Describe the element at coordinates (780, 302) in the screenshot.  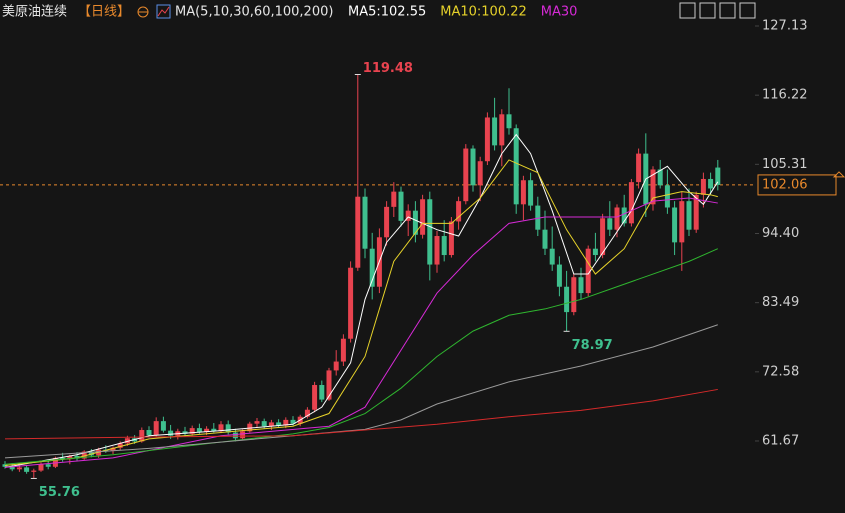
I see `y-tick-label: 83.49` at that location.